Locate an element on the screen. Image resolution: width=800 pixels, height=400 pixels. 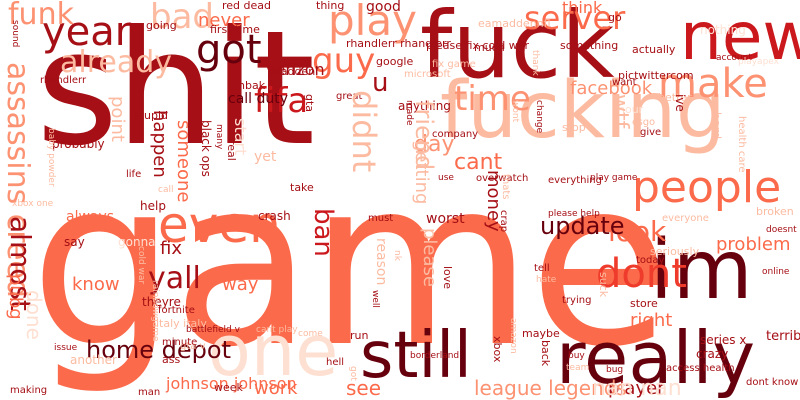
word-friend: theyre is located at coordinates (161, 302).